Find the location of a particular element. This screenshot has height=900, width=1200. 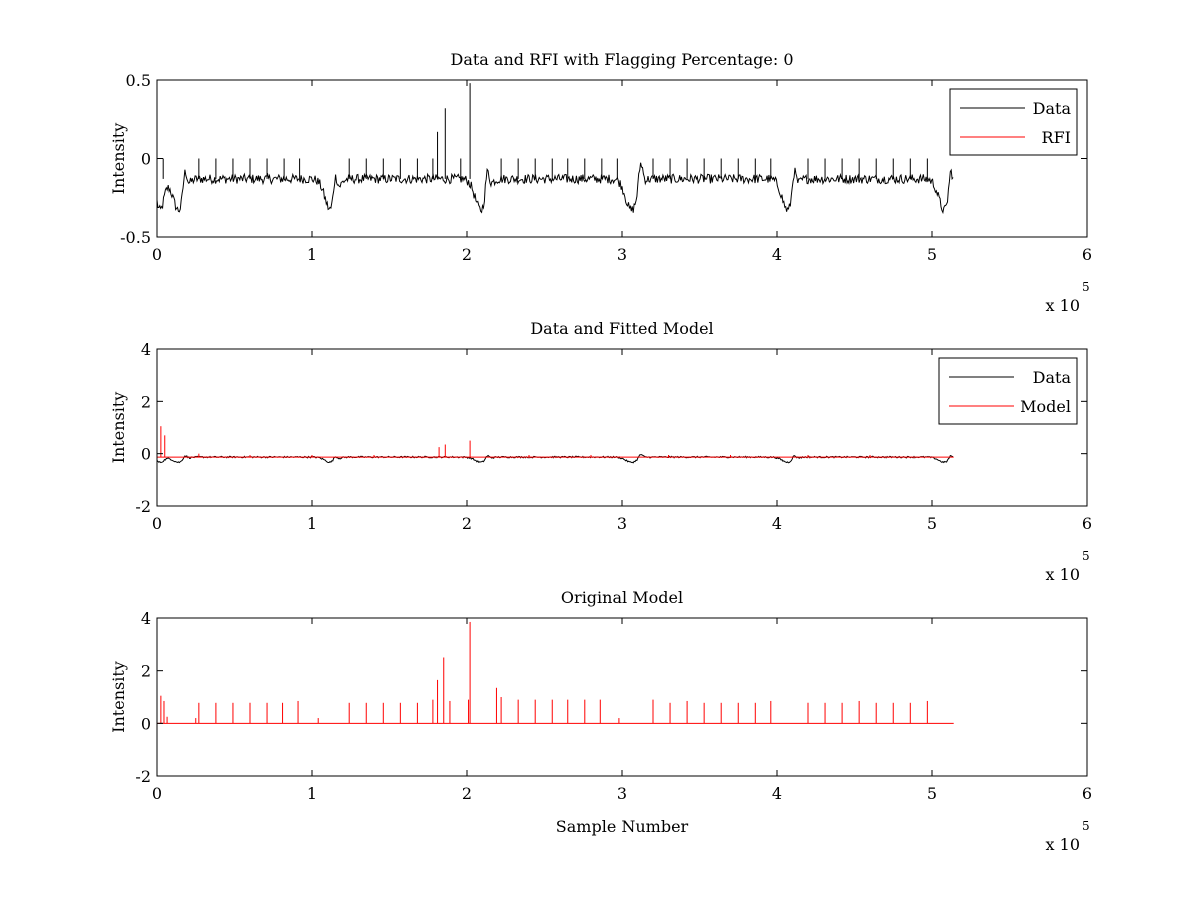

y-tick-label: -0.5 is located at coordinates (135, 237).